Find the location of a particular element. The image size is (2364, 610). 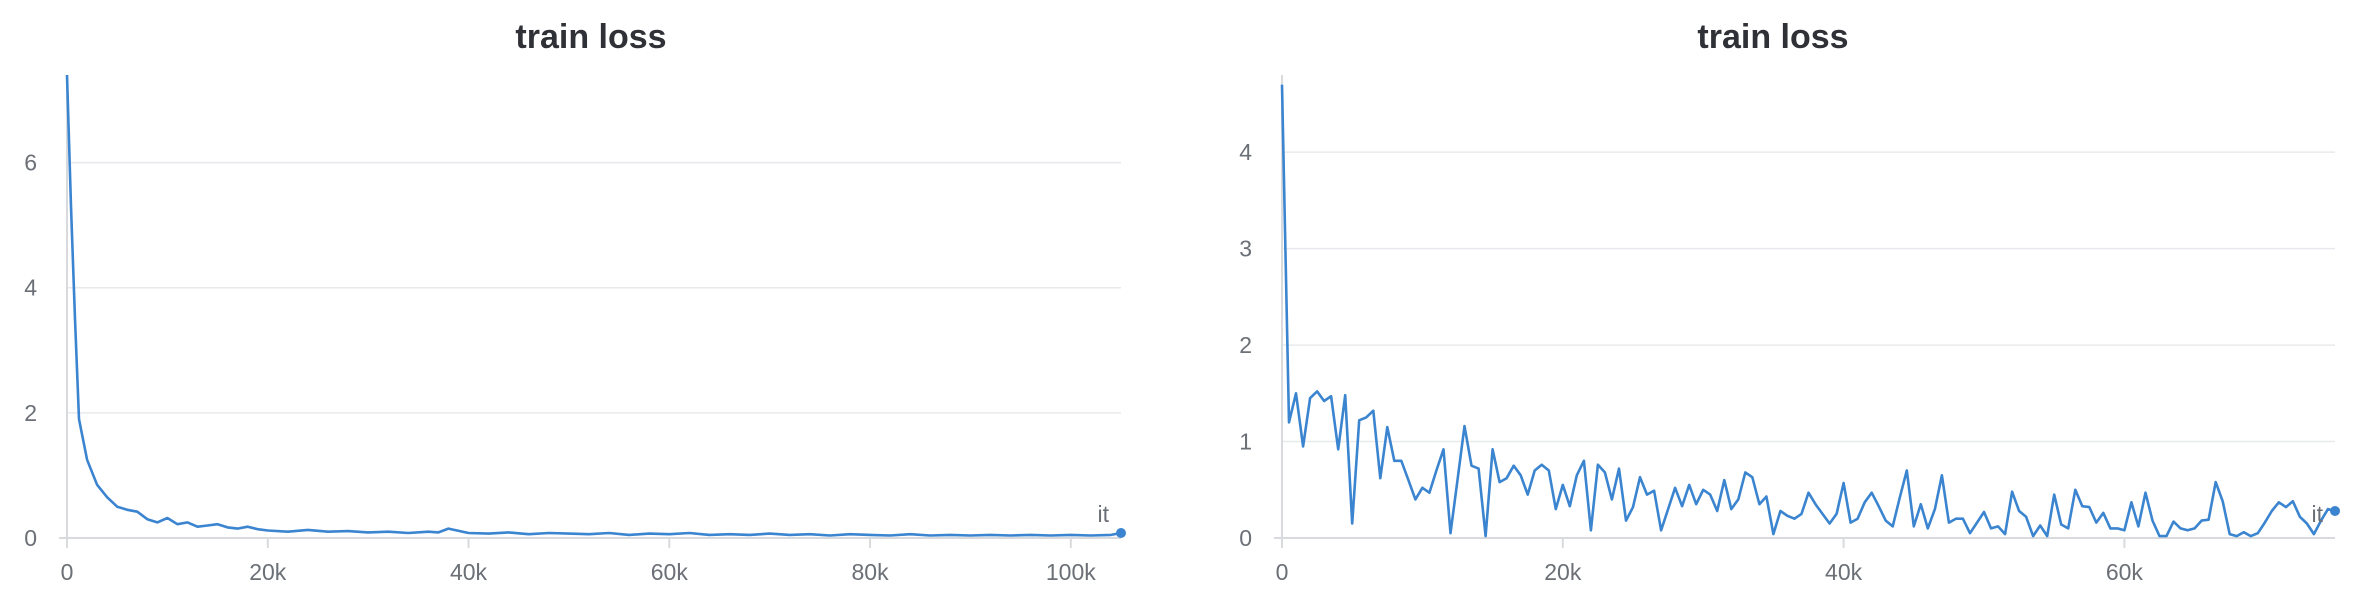

x-tick-label: 80k is located at coordinates (871, 572).